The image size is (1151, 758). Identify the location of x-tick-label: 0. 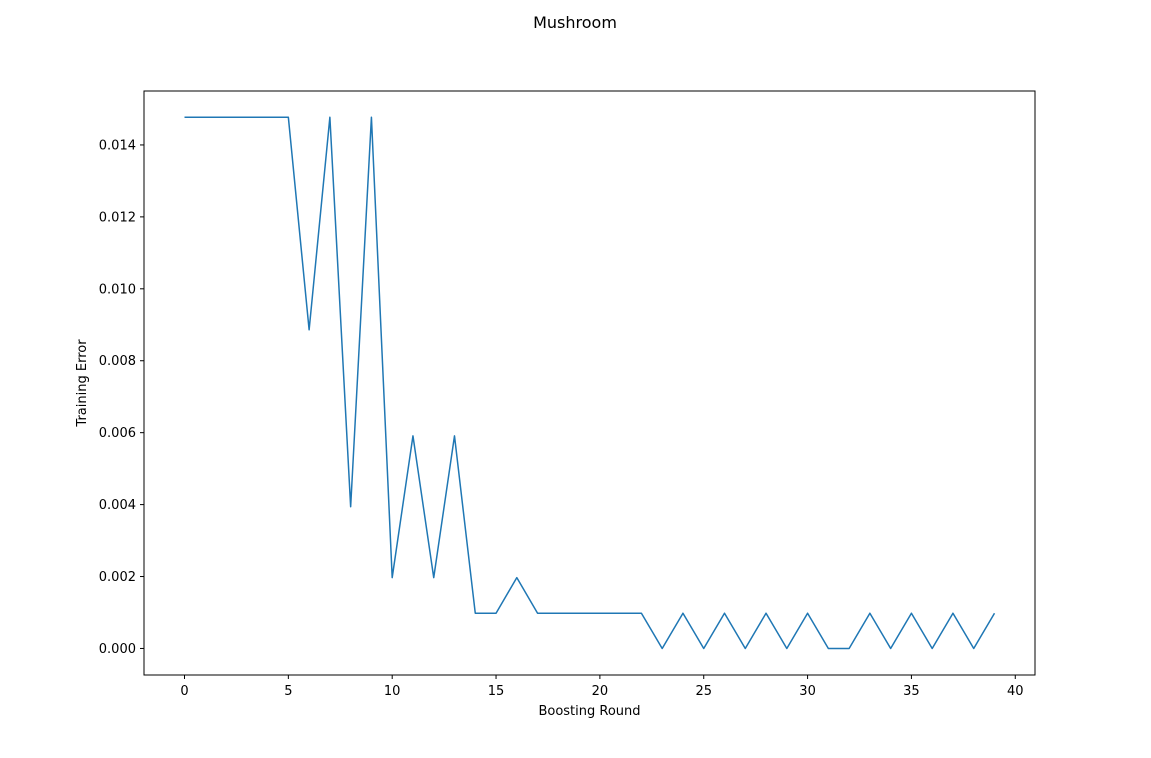
(184, 691).